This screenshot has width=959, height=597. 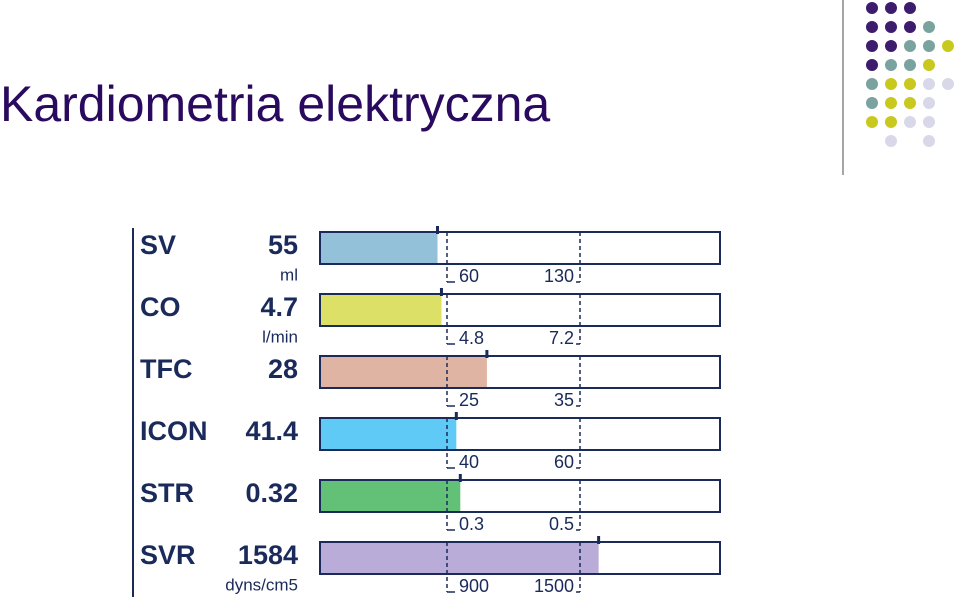 I want to click on low-limit-label: 4.8, so click(x=471, y=338).